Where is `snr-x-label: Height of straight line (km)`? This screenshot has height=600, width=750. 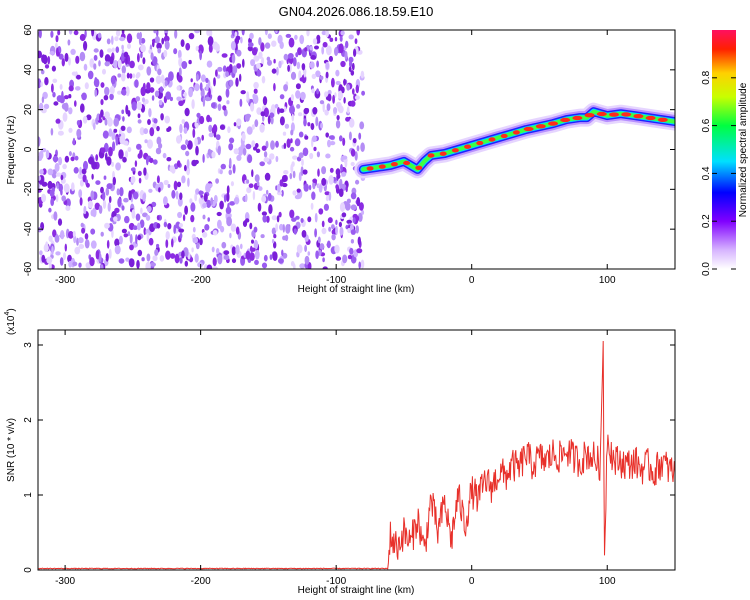 snr-x-label: Height of straight line (km) is located at coordinates (356, 590).